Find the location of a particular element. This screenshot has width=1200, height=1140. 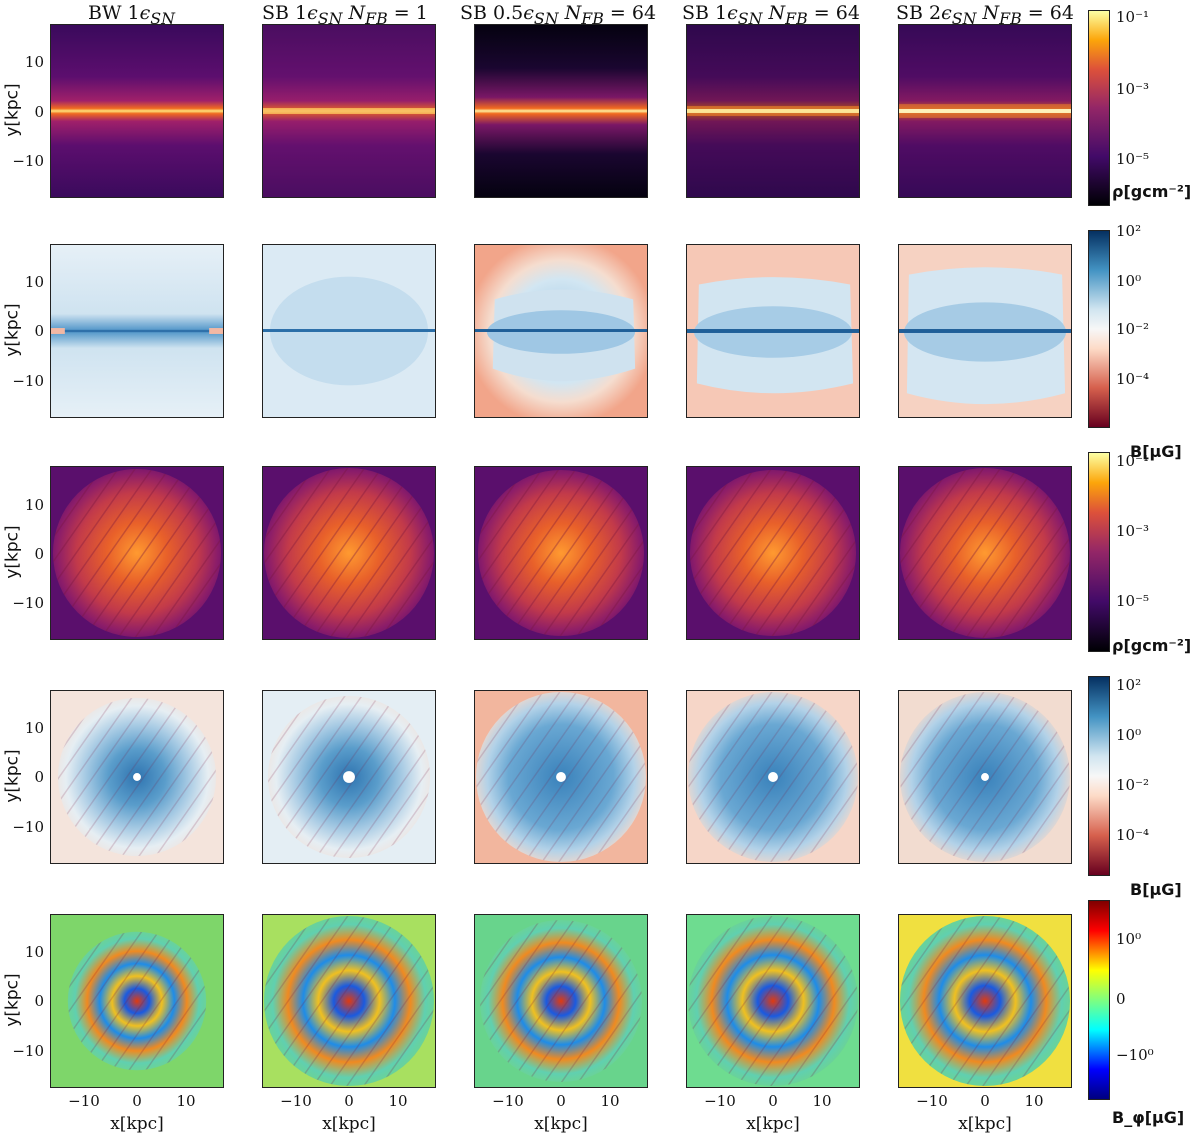

xtick-c4-0: 0 is located at coordinates (773, 1101).